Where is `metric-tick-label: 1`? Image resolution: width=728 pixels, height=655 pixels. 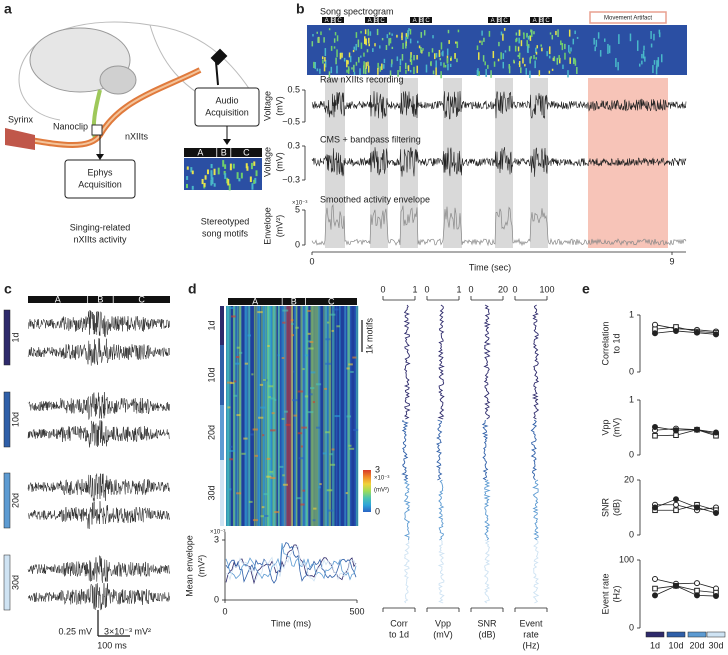 metric-tick-label: 1 is located at coordinates (414, 289).